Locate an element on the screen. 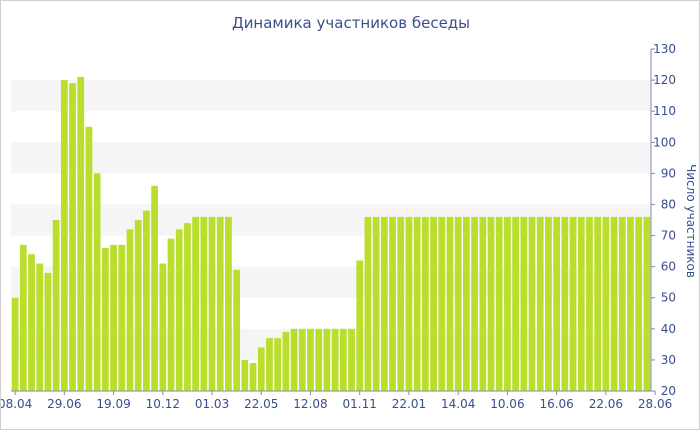  y-axis-label: Число участников is located at coordinates (691, 221).